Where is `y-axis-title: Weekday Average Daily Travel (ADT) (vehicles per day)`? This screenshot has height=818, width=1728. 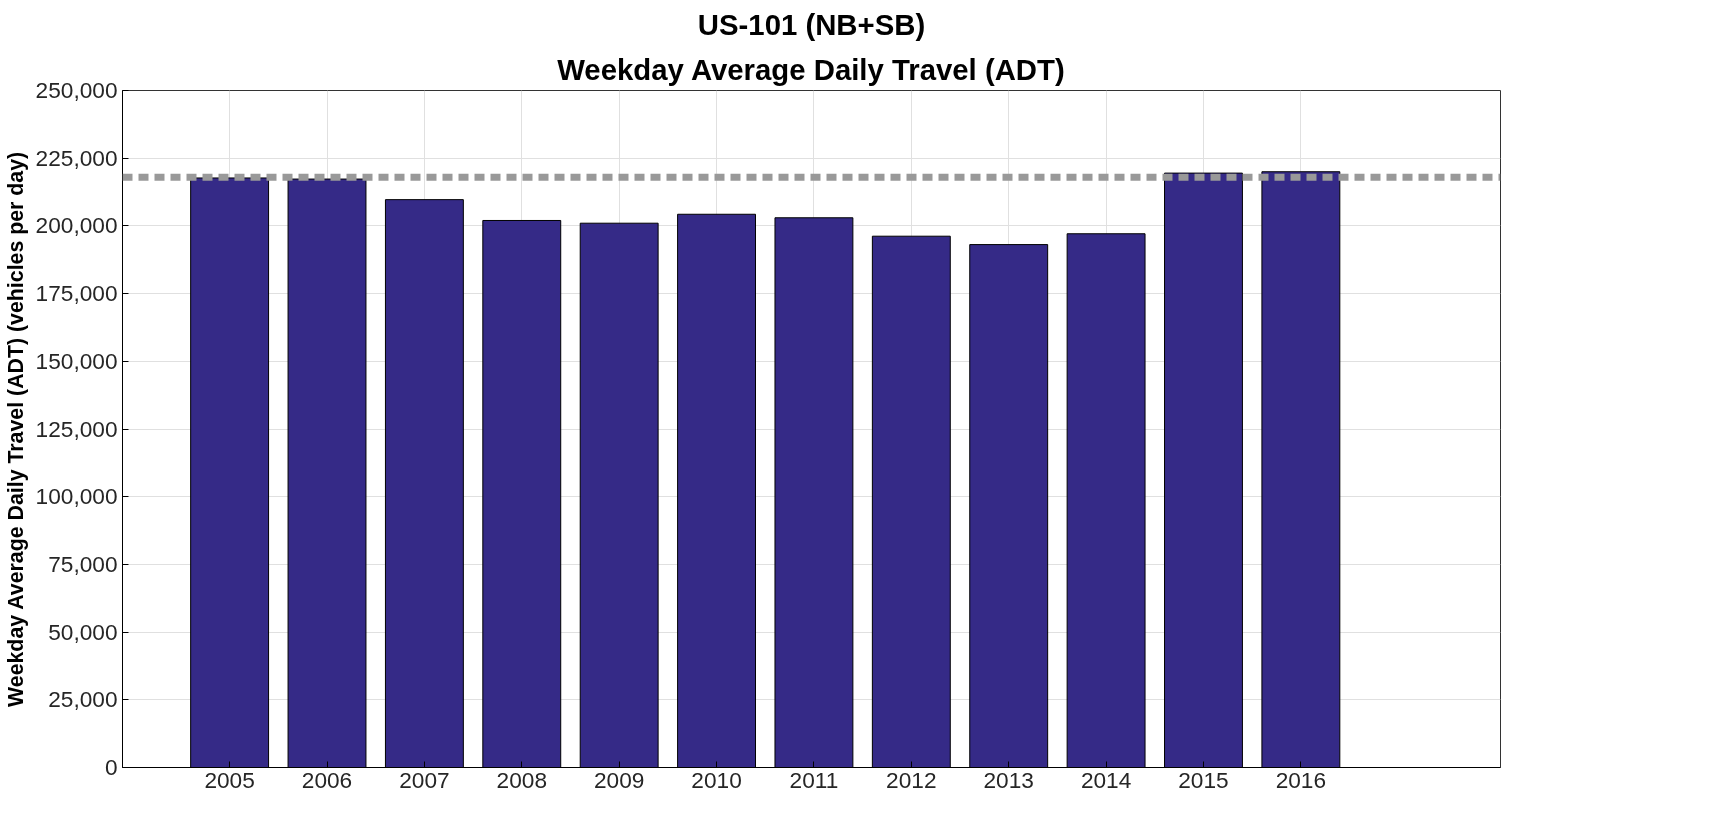 y-axis-title: Weekday Average Daily Travel (ADT) (vehicles per day) is located at coordinates (15, 429).